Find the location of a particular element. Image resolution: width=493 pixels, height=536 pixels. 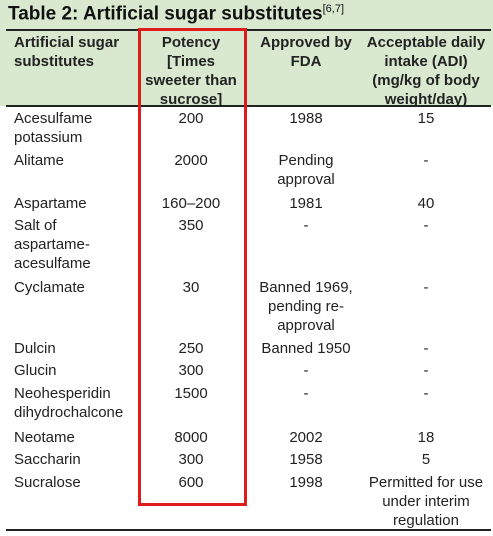

table-cell: 2002 is located at coordinates (306, 437).